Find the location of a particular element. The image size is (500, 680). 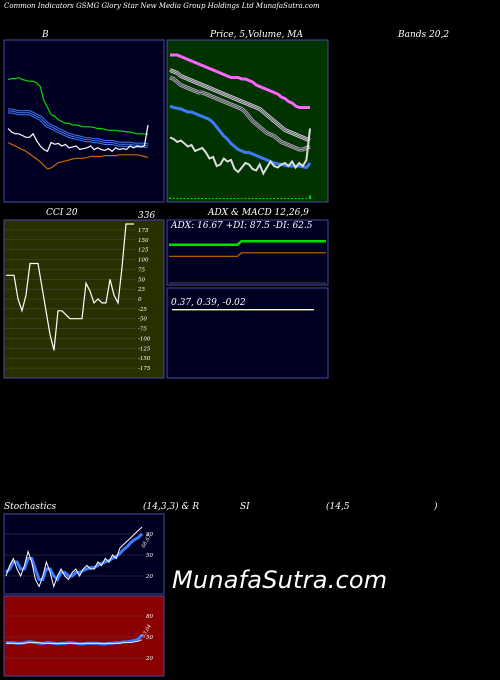

stochastics-fast-line is located at coordinates (74, 557).